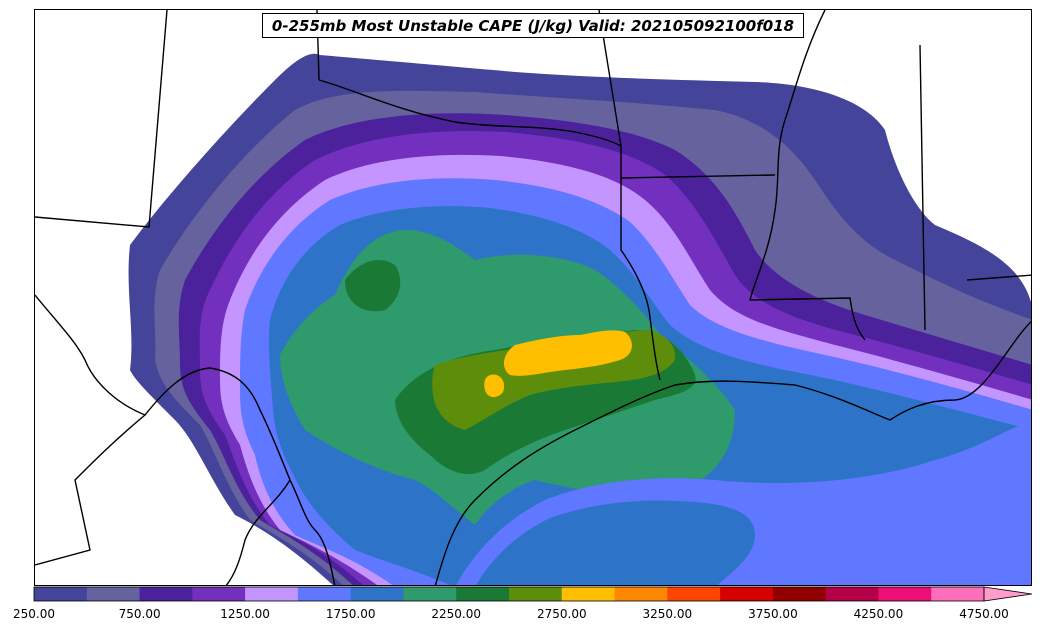 The image size is (1042, 633). Describe the element at coordinates (258, 532) in the screenshot. I see `border-mexico-tamaulipas` at that location.